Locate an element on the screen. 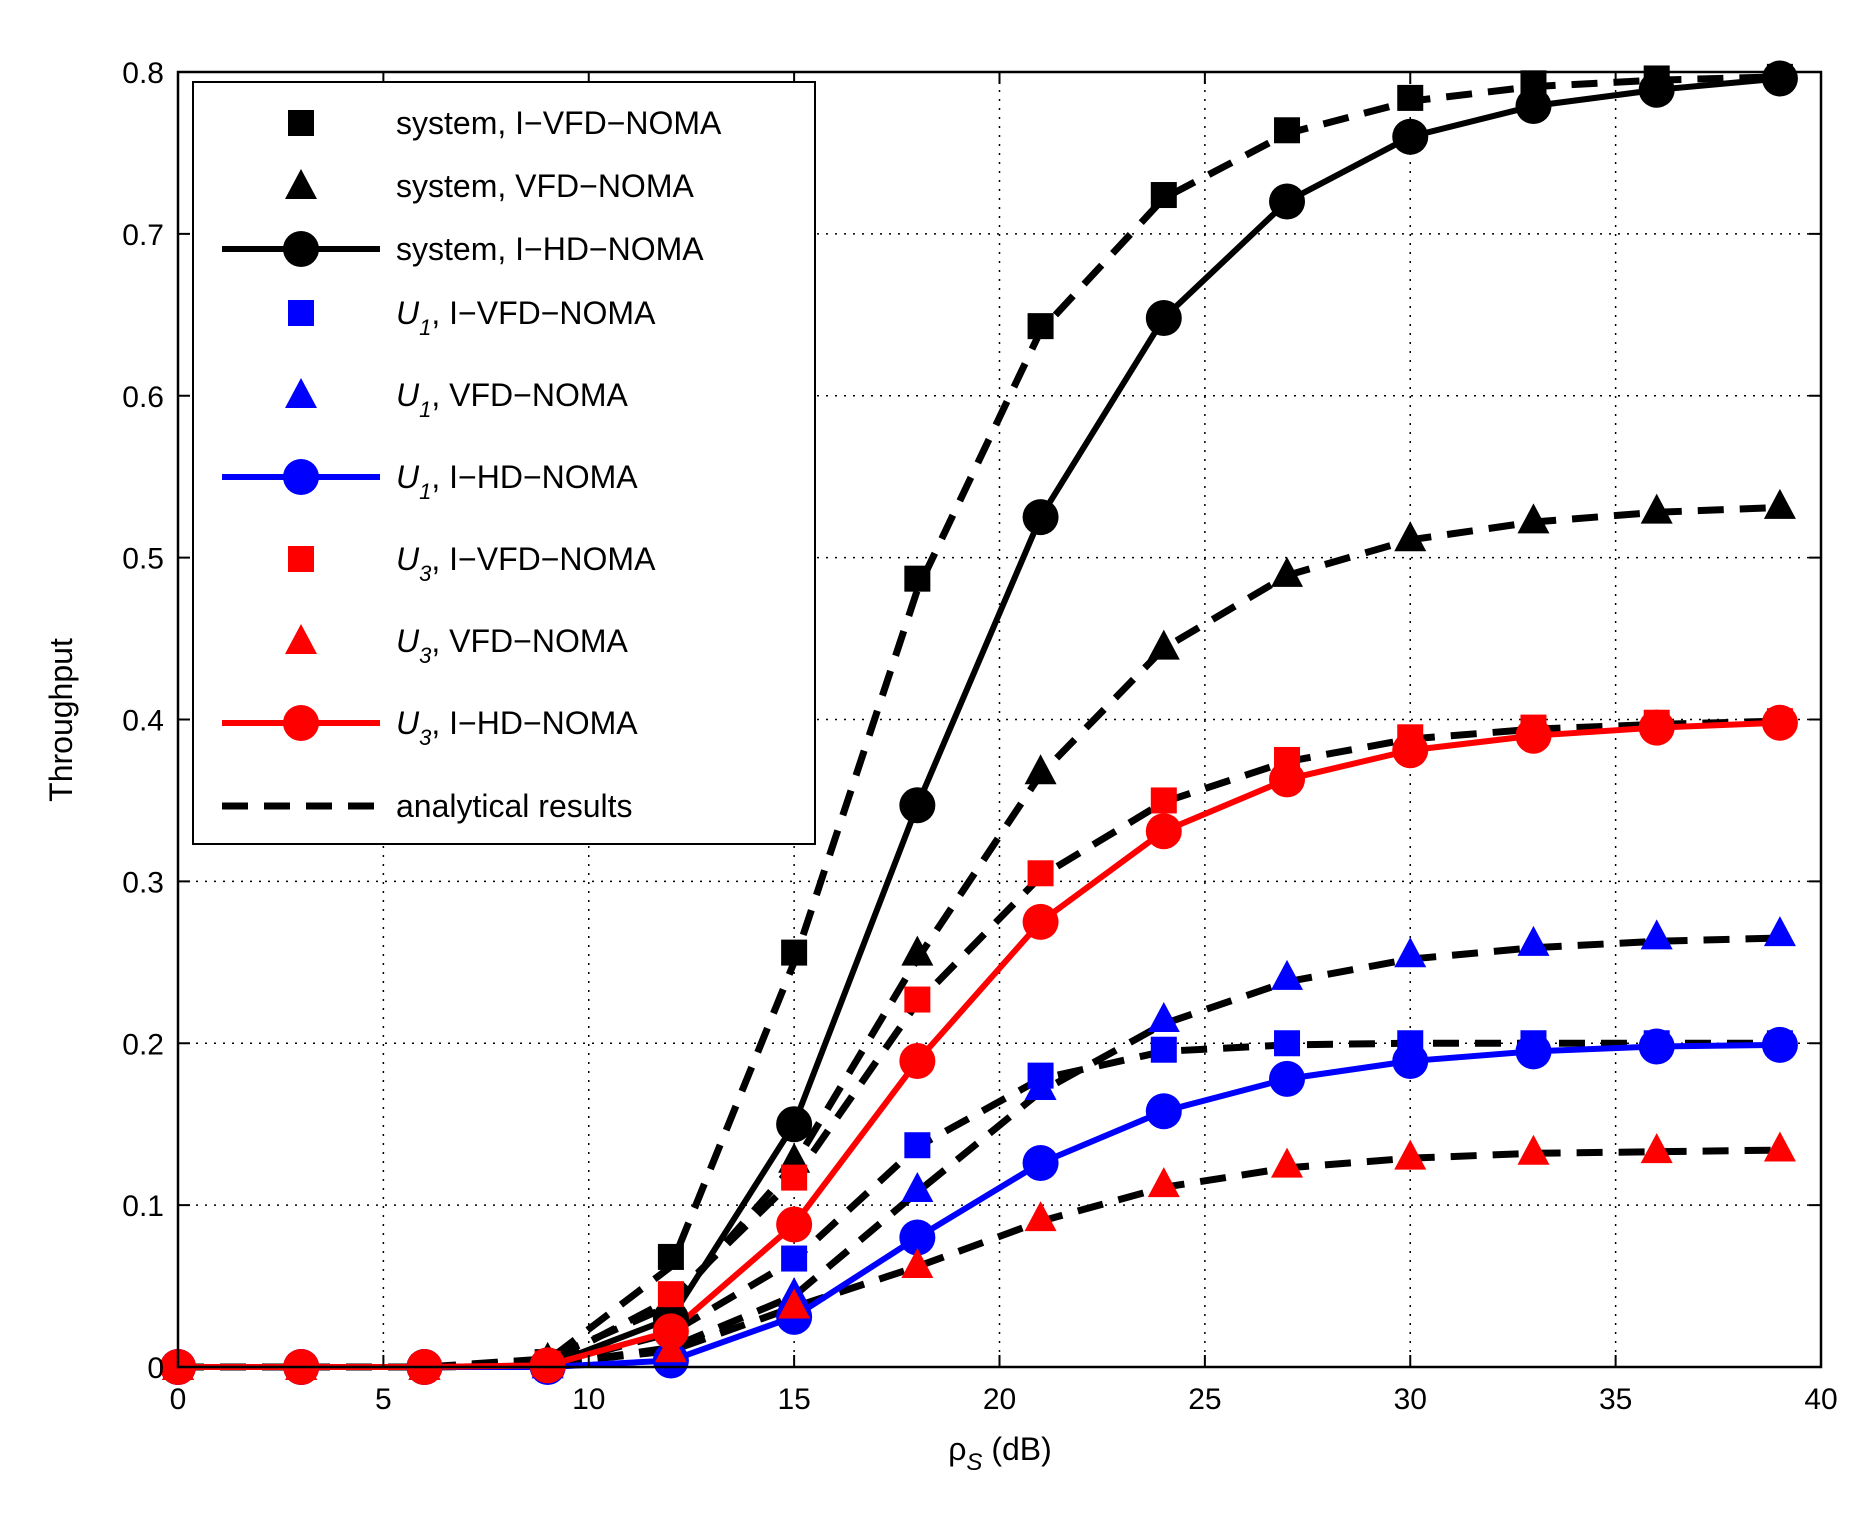 Image resolution: width=1863 pixels, height=1517 pixels. x-tick-label: 30 is located at coordinates (1410, 1399).